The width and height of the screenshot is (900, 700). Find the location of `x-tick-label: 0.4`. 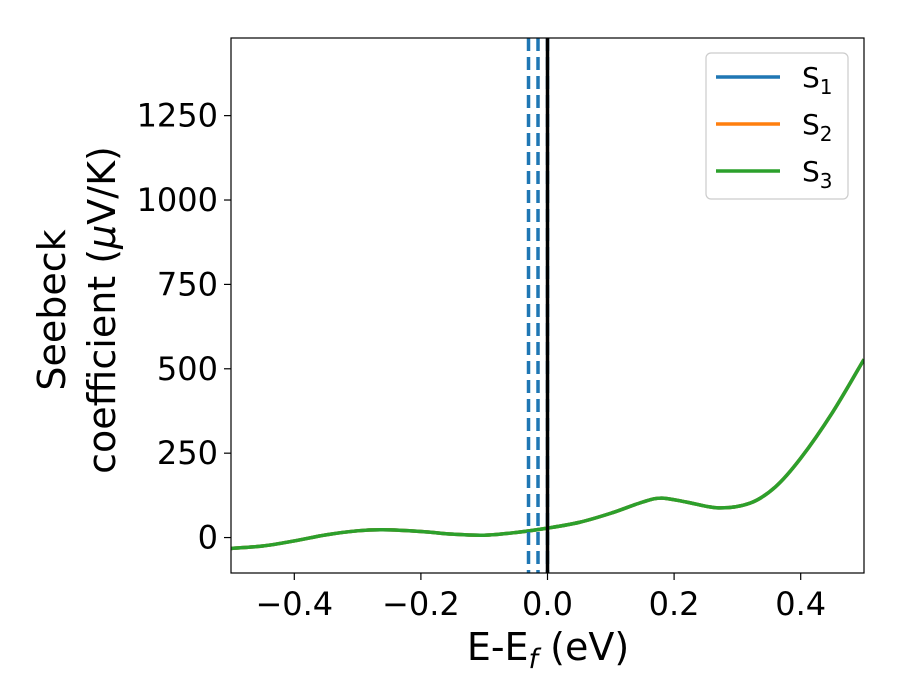

x-tick-label: 0.4 is located at coordinates (800, 604).